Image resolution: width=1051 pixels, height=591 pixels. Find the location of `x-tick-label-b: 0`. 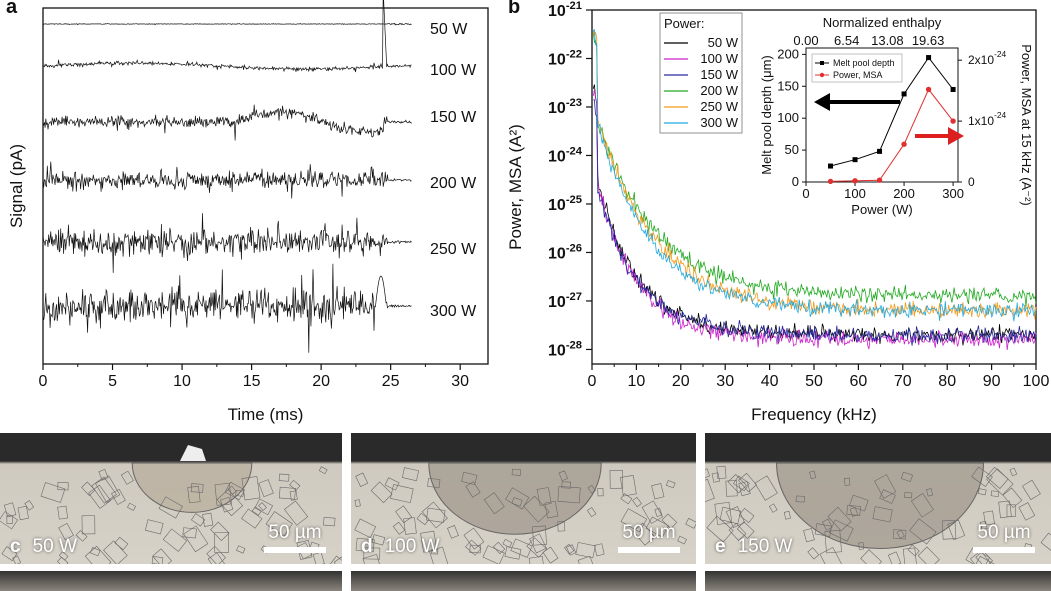

x-tick-label-b: 0 is located at coordinates (592, 381).